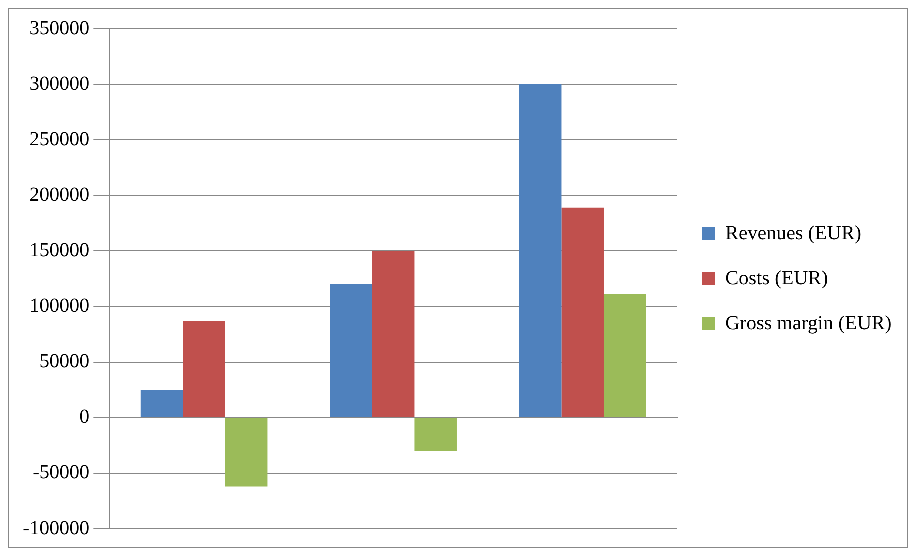  Describe the element at coordinates (794, 233) in the screenshot. I see `legend-label: Revenues (EUR)` at that location.